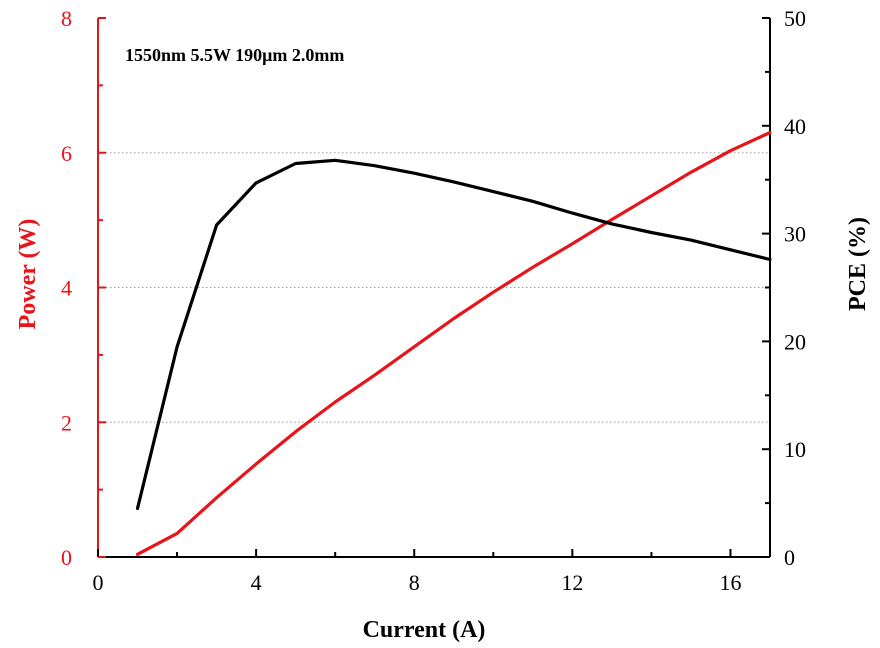 The height and width of the screenshot is (648, 880). What do you see at coordinates (256, 582) in the screenshot?
I see `x-tick-label: 4` at bounding box center [256, 582].